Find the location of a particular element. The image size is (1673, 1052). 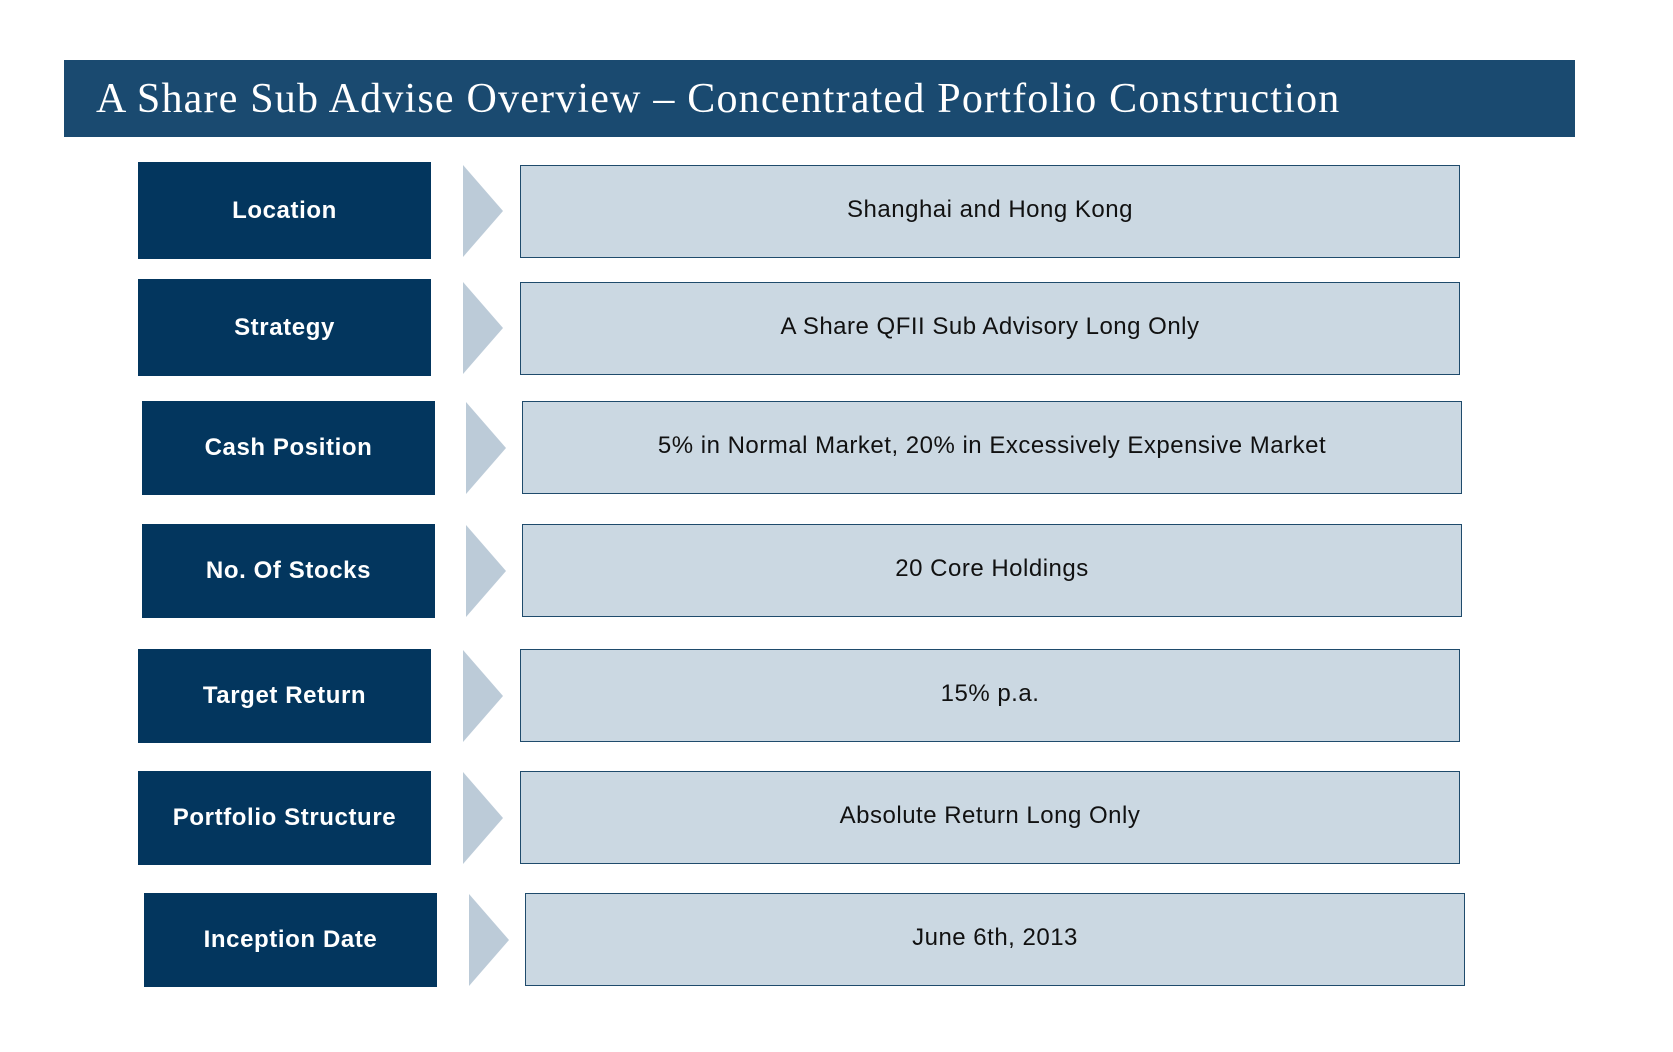

value-box-no-of-stocks: 20 Core Holdings is located at coordinates (992, 570).